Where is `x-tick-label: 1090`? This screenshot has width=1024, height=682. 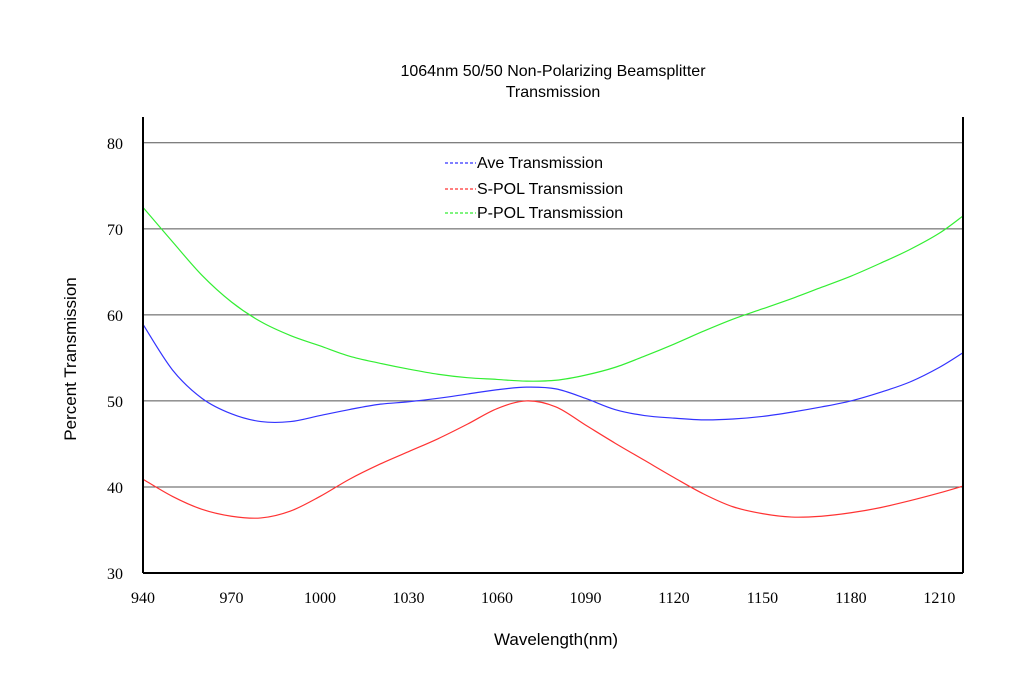 x-tick-label: 1090 is located at coordinates (585, 598).